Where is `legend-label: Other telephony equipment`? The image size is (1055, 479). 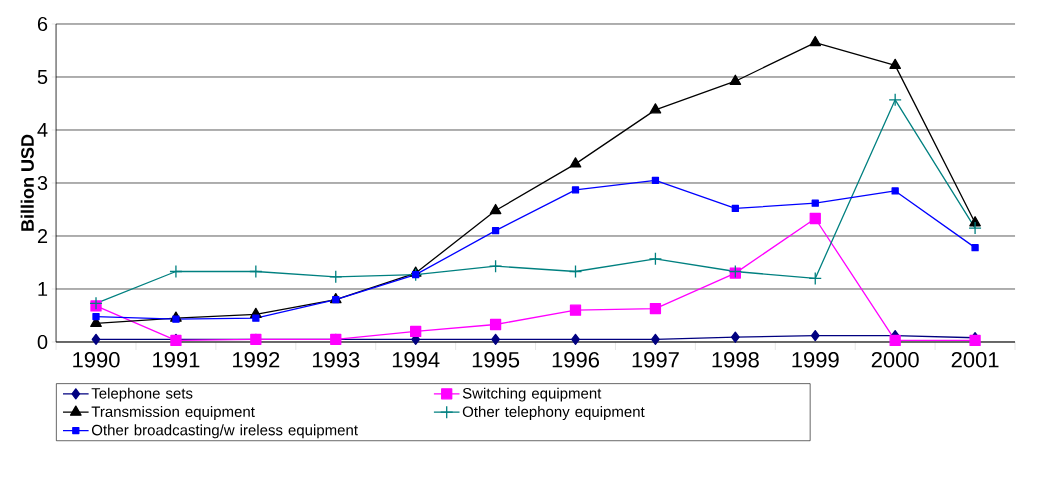 legend-label: Other telephony equipment is located at coordinates (553, 413).